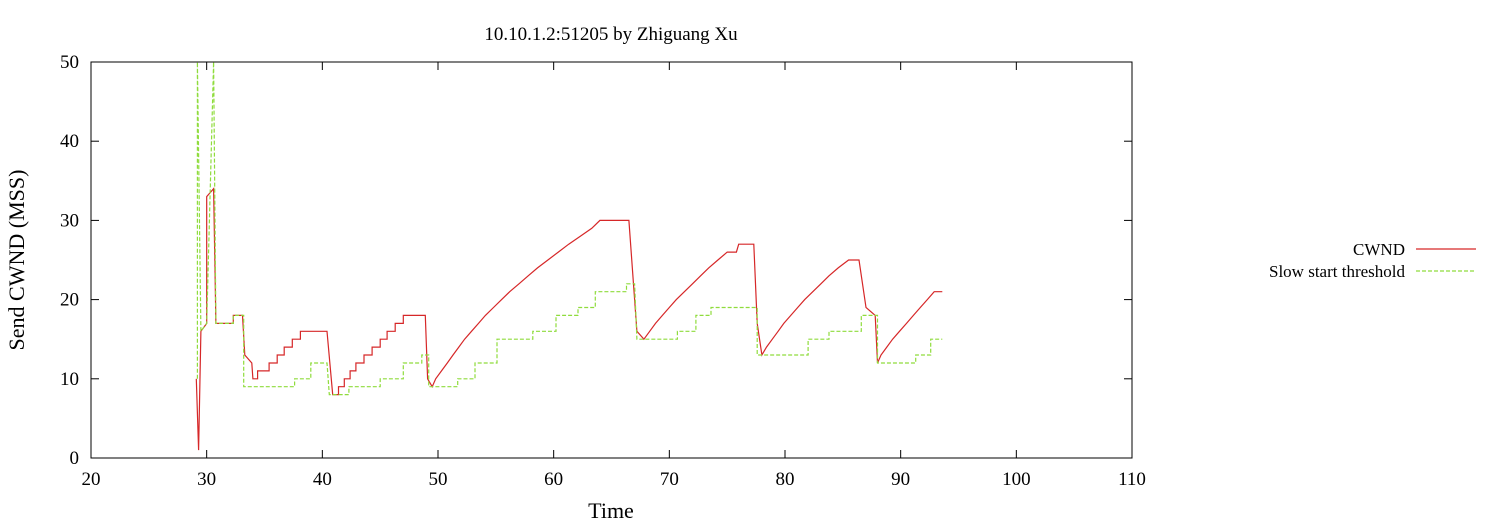 The height and width of the screenshot is (525, 1500). Describe the element at coordinates (206, 479) in the screenshot. I see `x-tick-label: 30` at that location.